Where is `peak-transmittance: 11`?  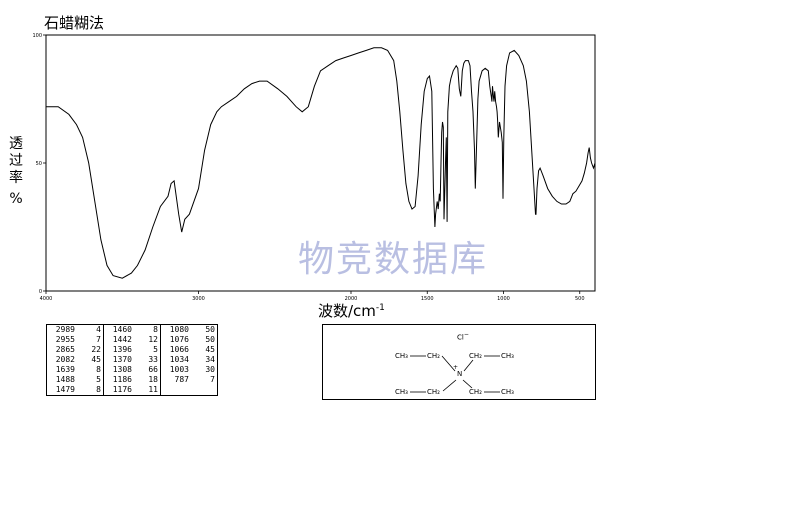 peak-transmittance: 11 is located at coordinates (153, 389).